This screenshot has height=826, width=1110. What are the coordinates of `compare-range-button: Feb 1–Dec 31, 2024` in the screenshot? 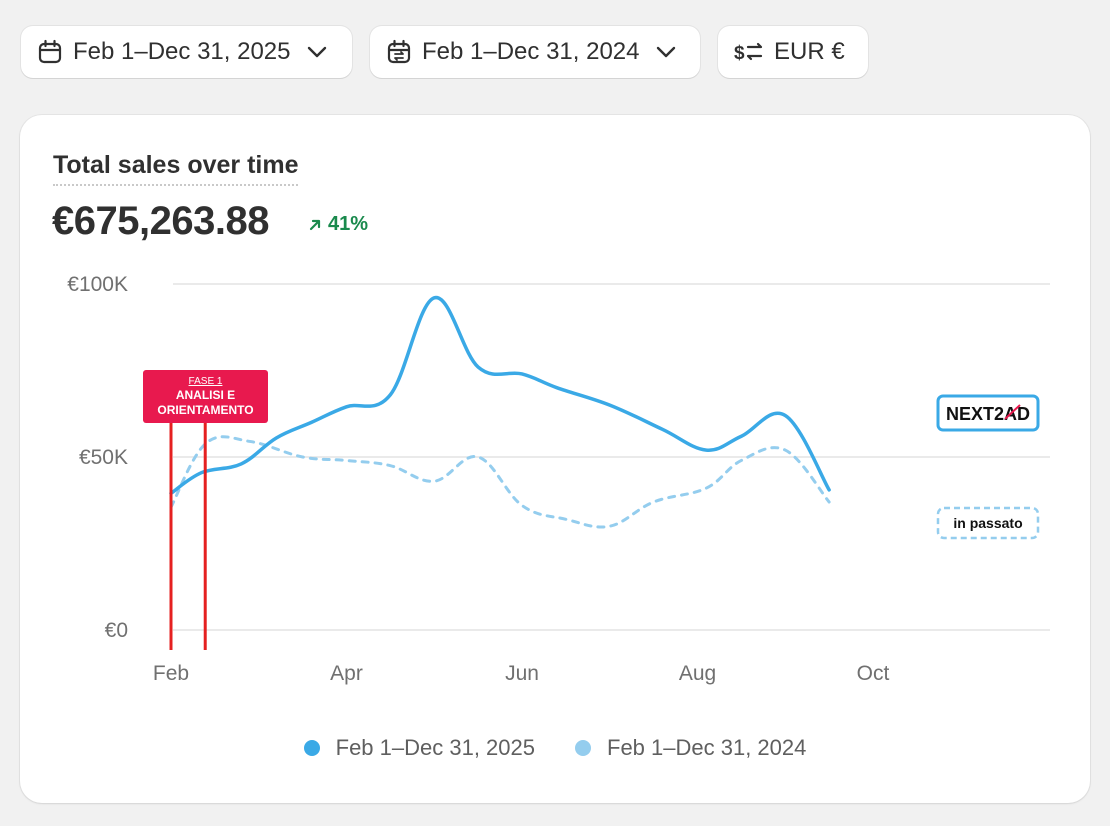 It's located at (535, 52).